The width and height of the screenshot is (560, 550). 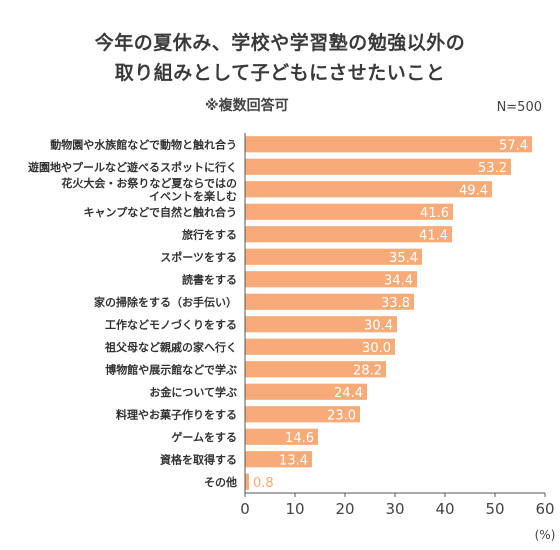 I want to click on category-label: イベントを楽しむ, so click(x=193, y=196).